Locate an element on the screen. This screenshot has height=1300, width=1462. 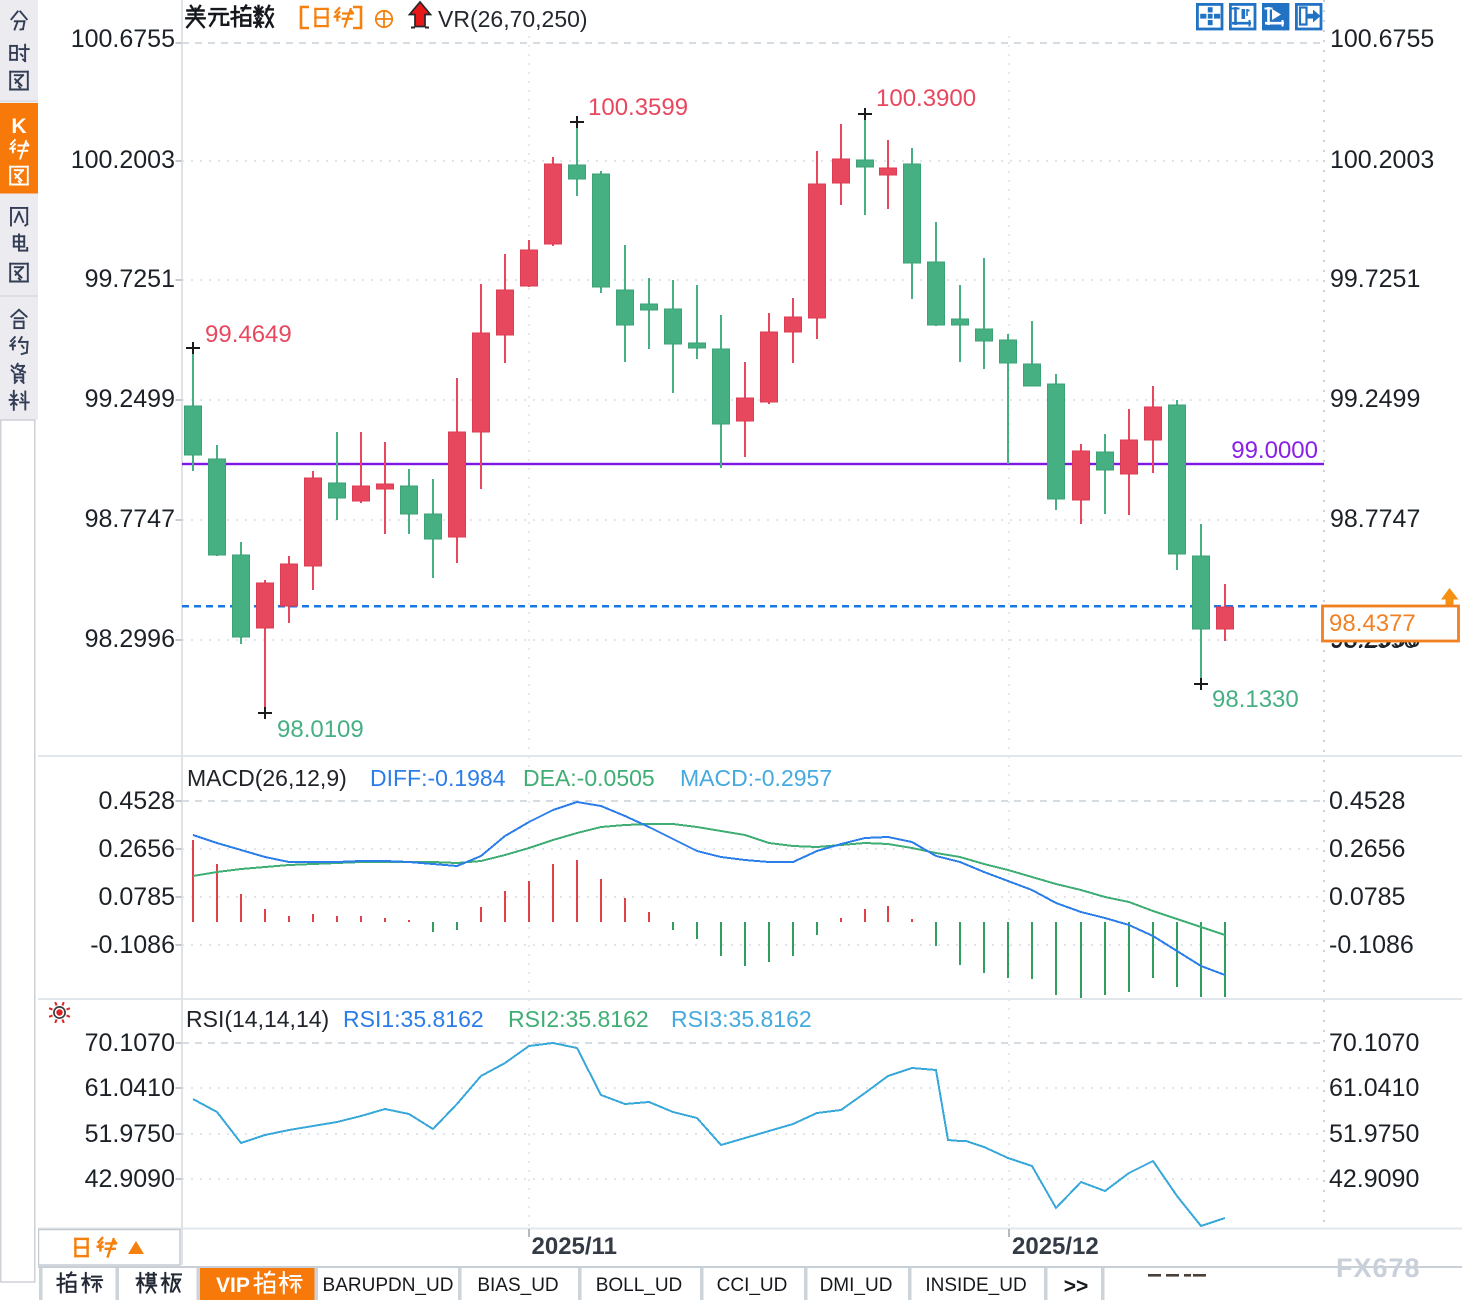
svg-text: VR(26,70,250) is located at coordinates (513, 19).